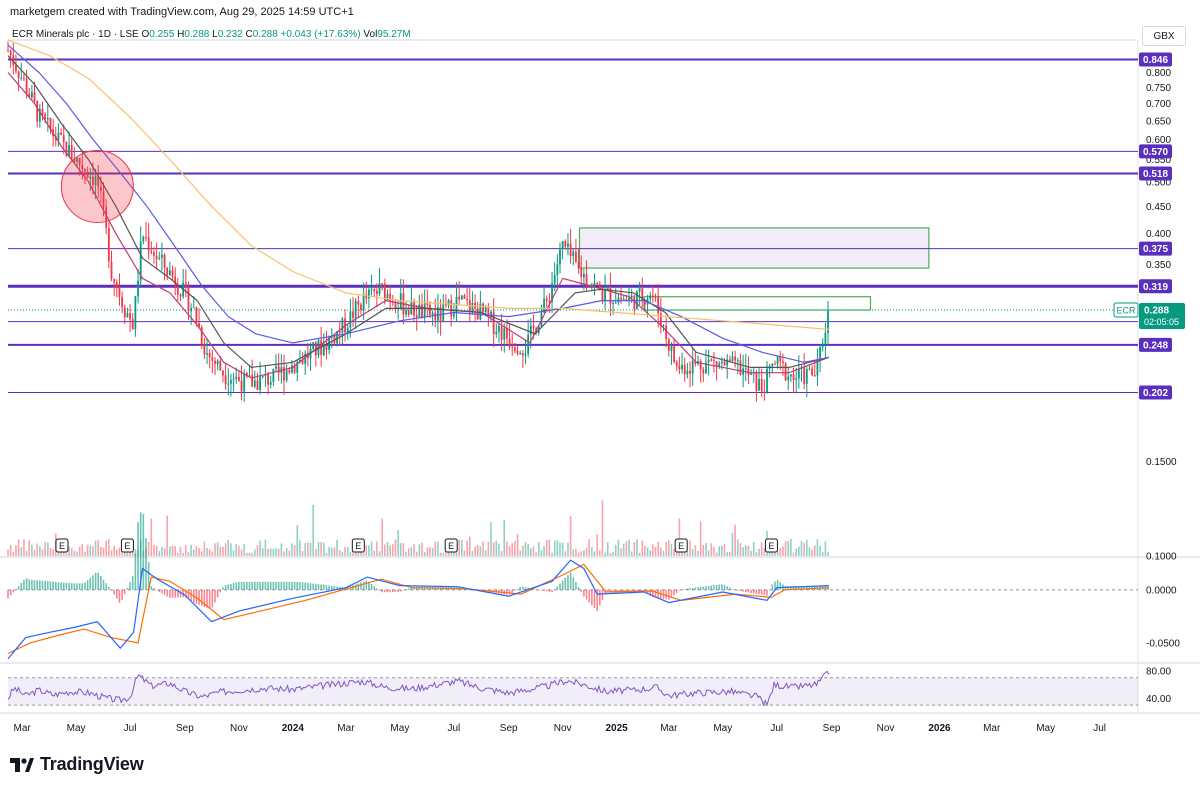 This screenshot has width=1200, height=788. Describe the element at coordinates (1158, 88) in the screenshot. I see `price-tick-label: 0.750` at that location.